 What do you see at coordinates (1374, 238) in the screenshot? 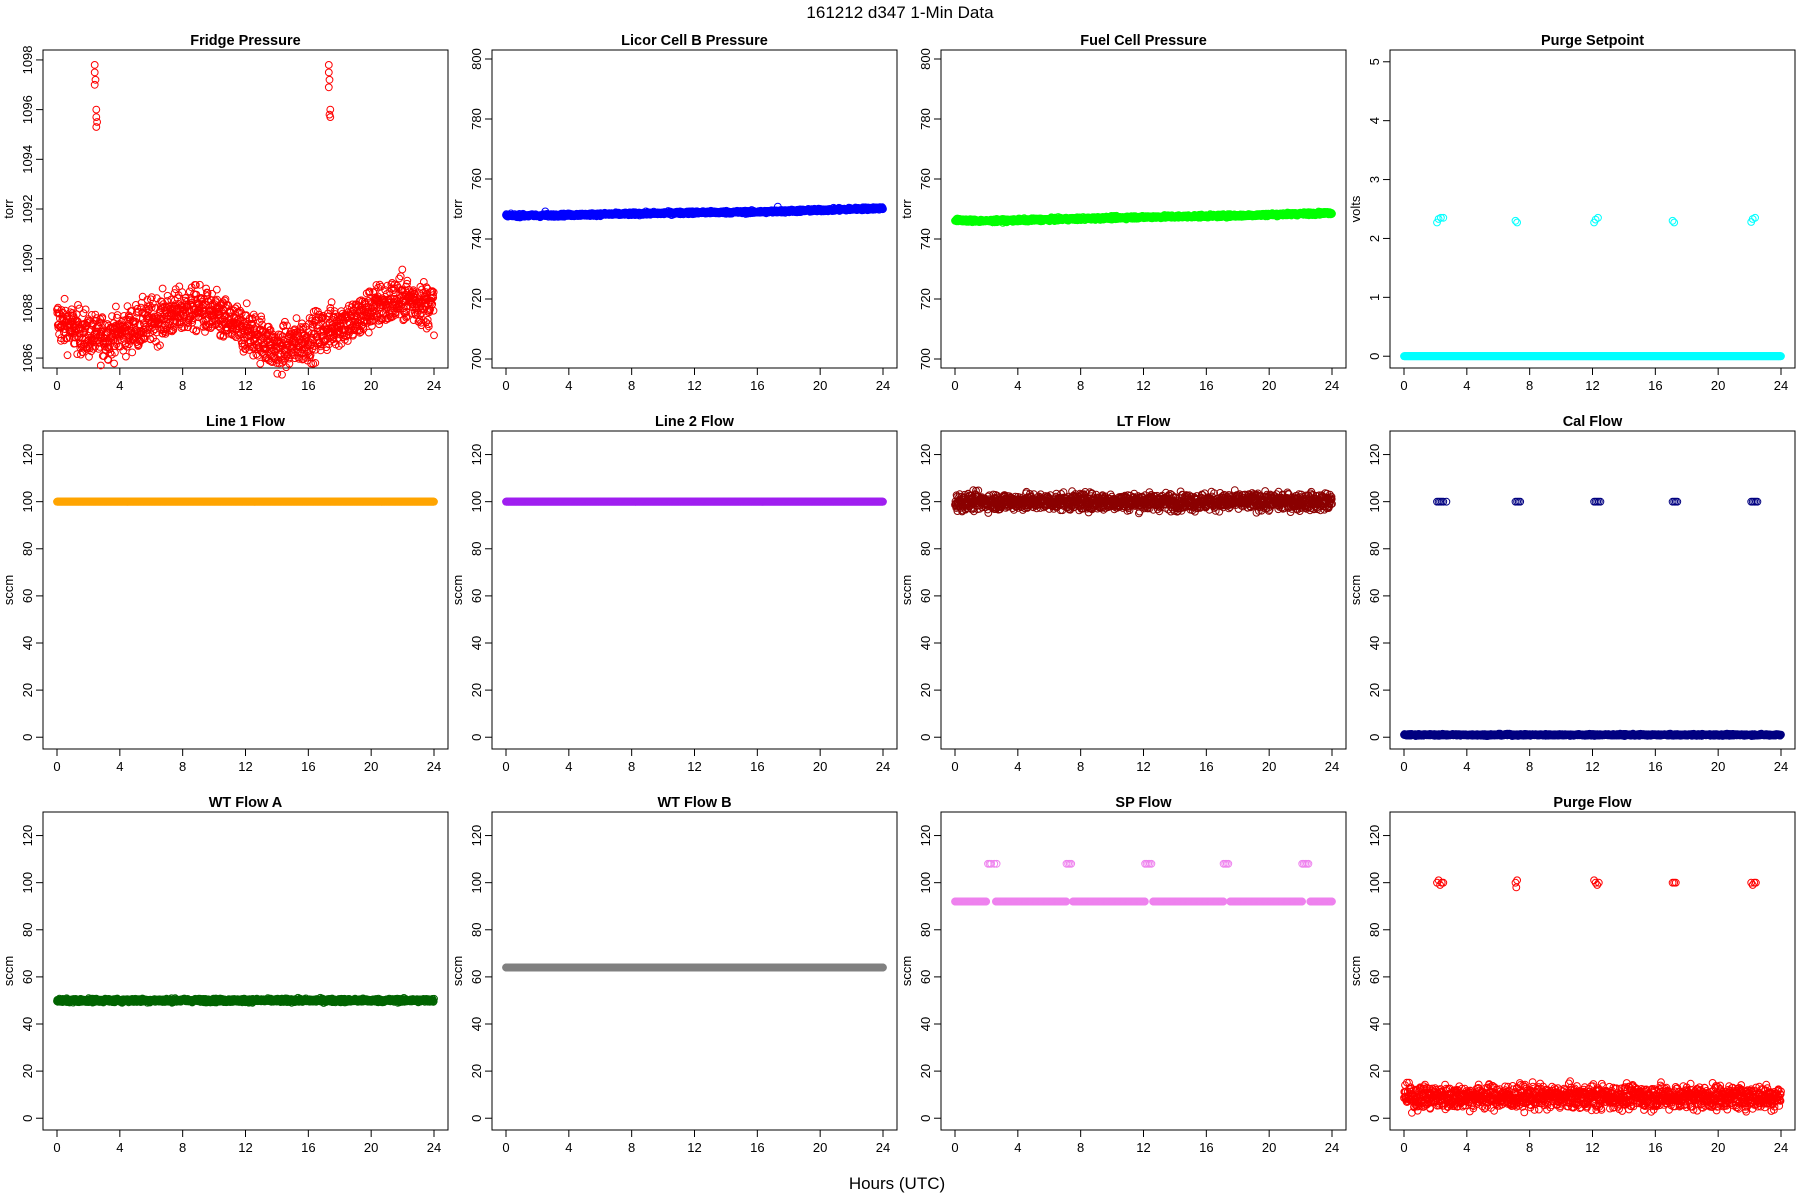
I see `y-tick-label: 2` at bounding box center [1374, 238].